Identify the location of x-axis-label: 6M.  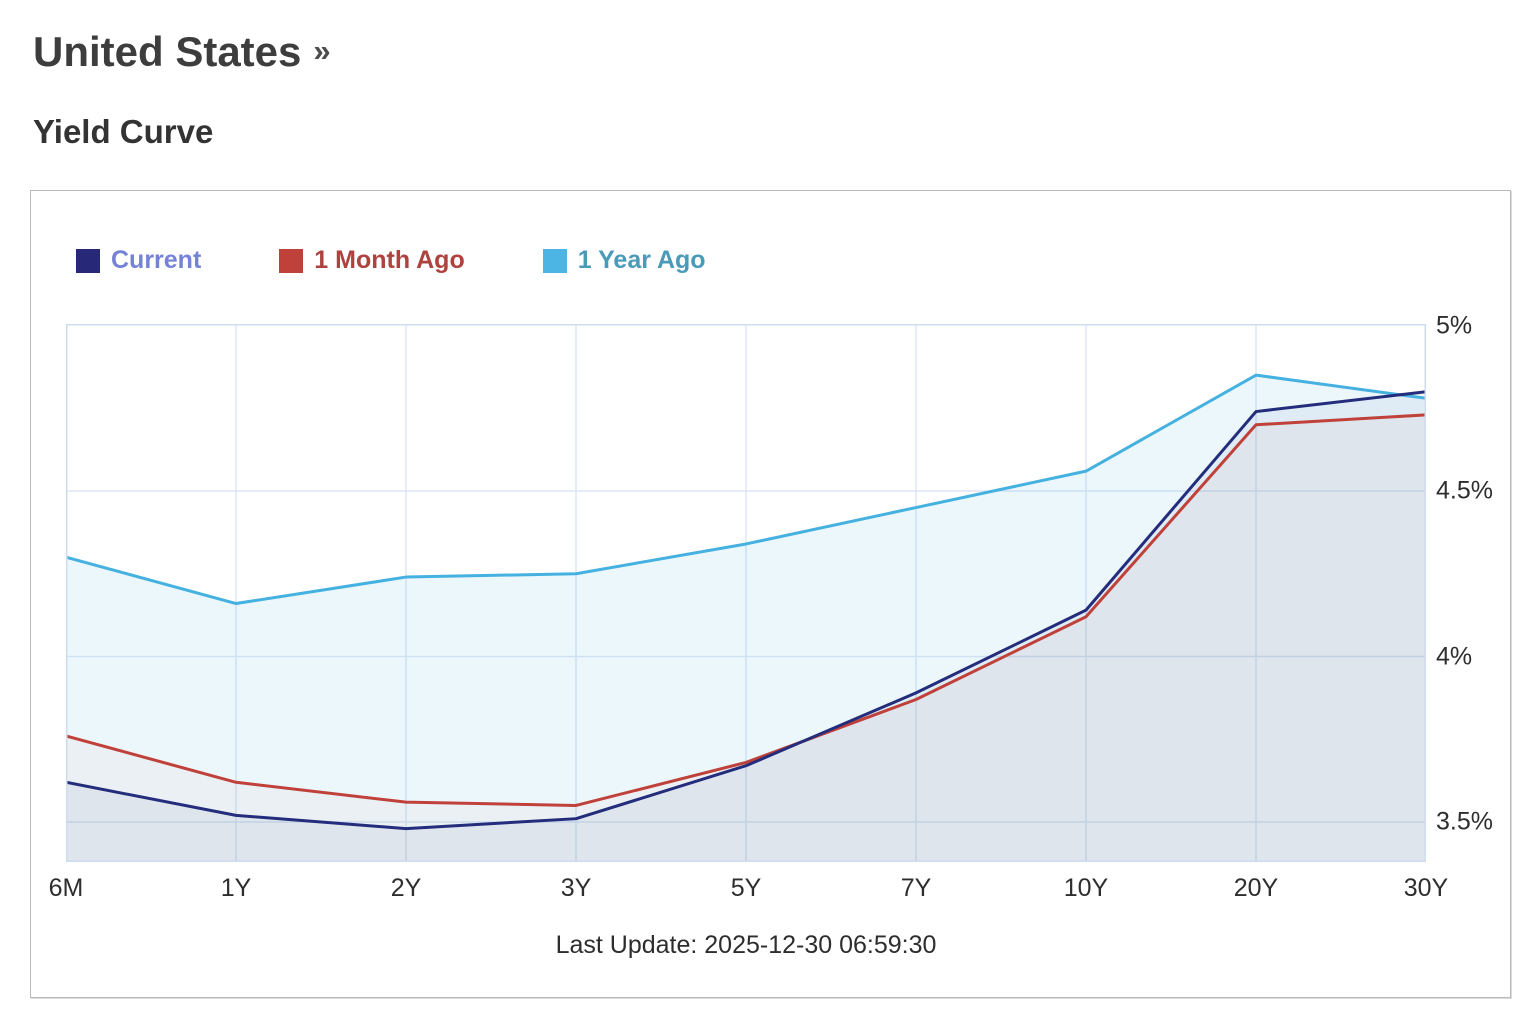
(66, 888).